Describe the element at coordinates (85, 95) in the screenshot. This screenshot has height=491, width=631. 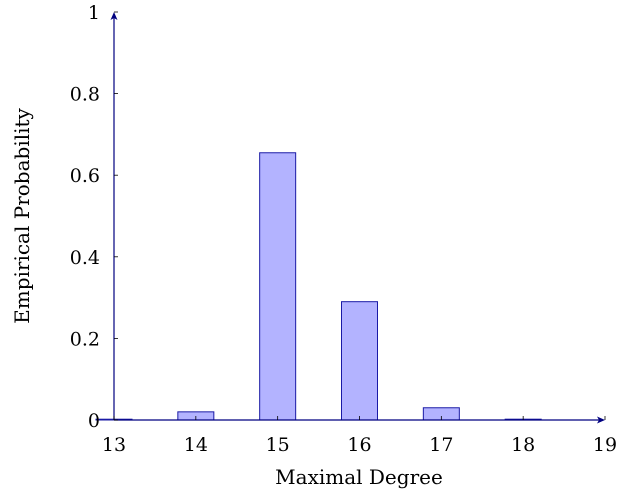
I see `y-tick-label: 0.8` at that location.